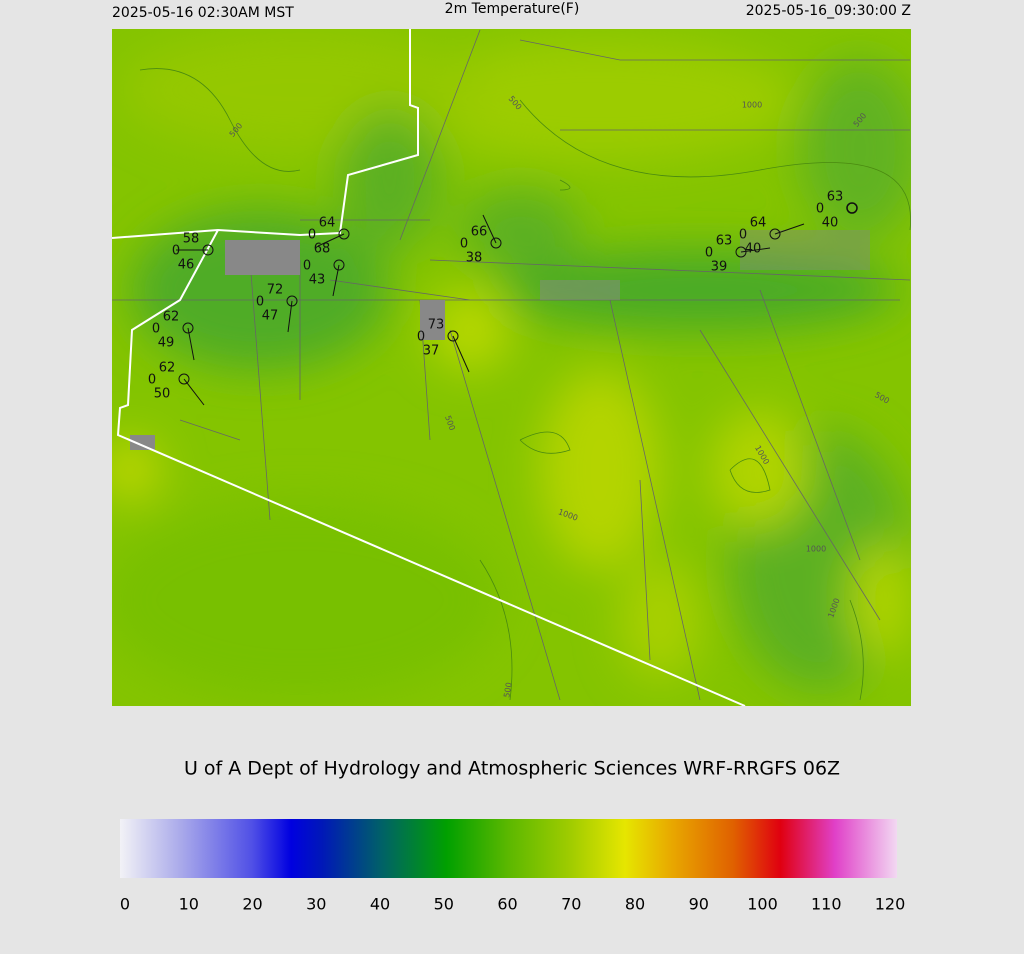 The image size is (1024, 954). What do you see at coordinates (186, 265) in the screenshot?
I see `dewpoint: 46` at bounding box center [186, 265].